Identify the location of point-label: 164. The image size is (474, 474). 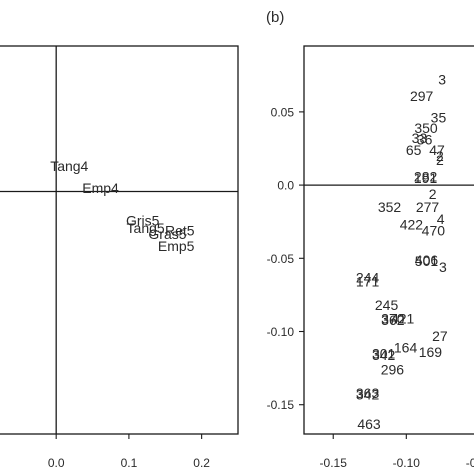
(406, 348).